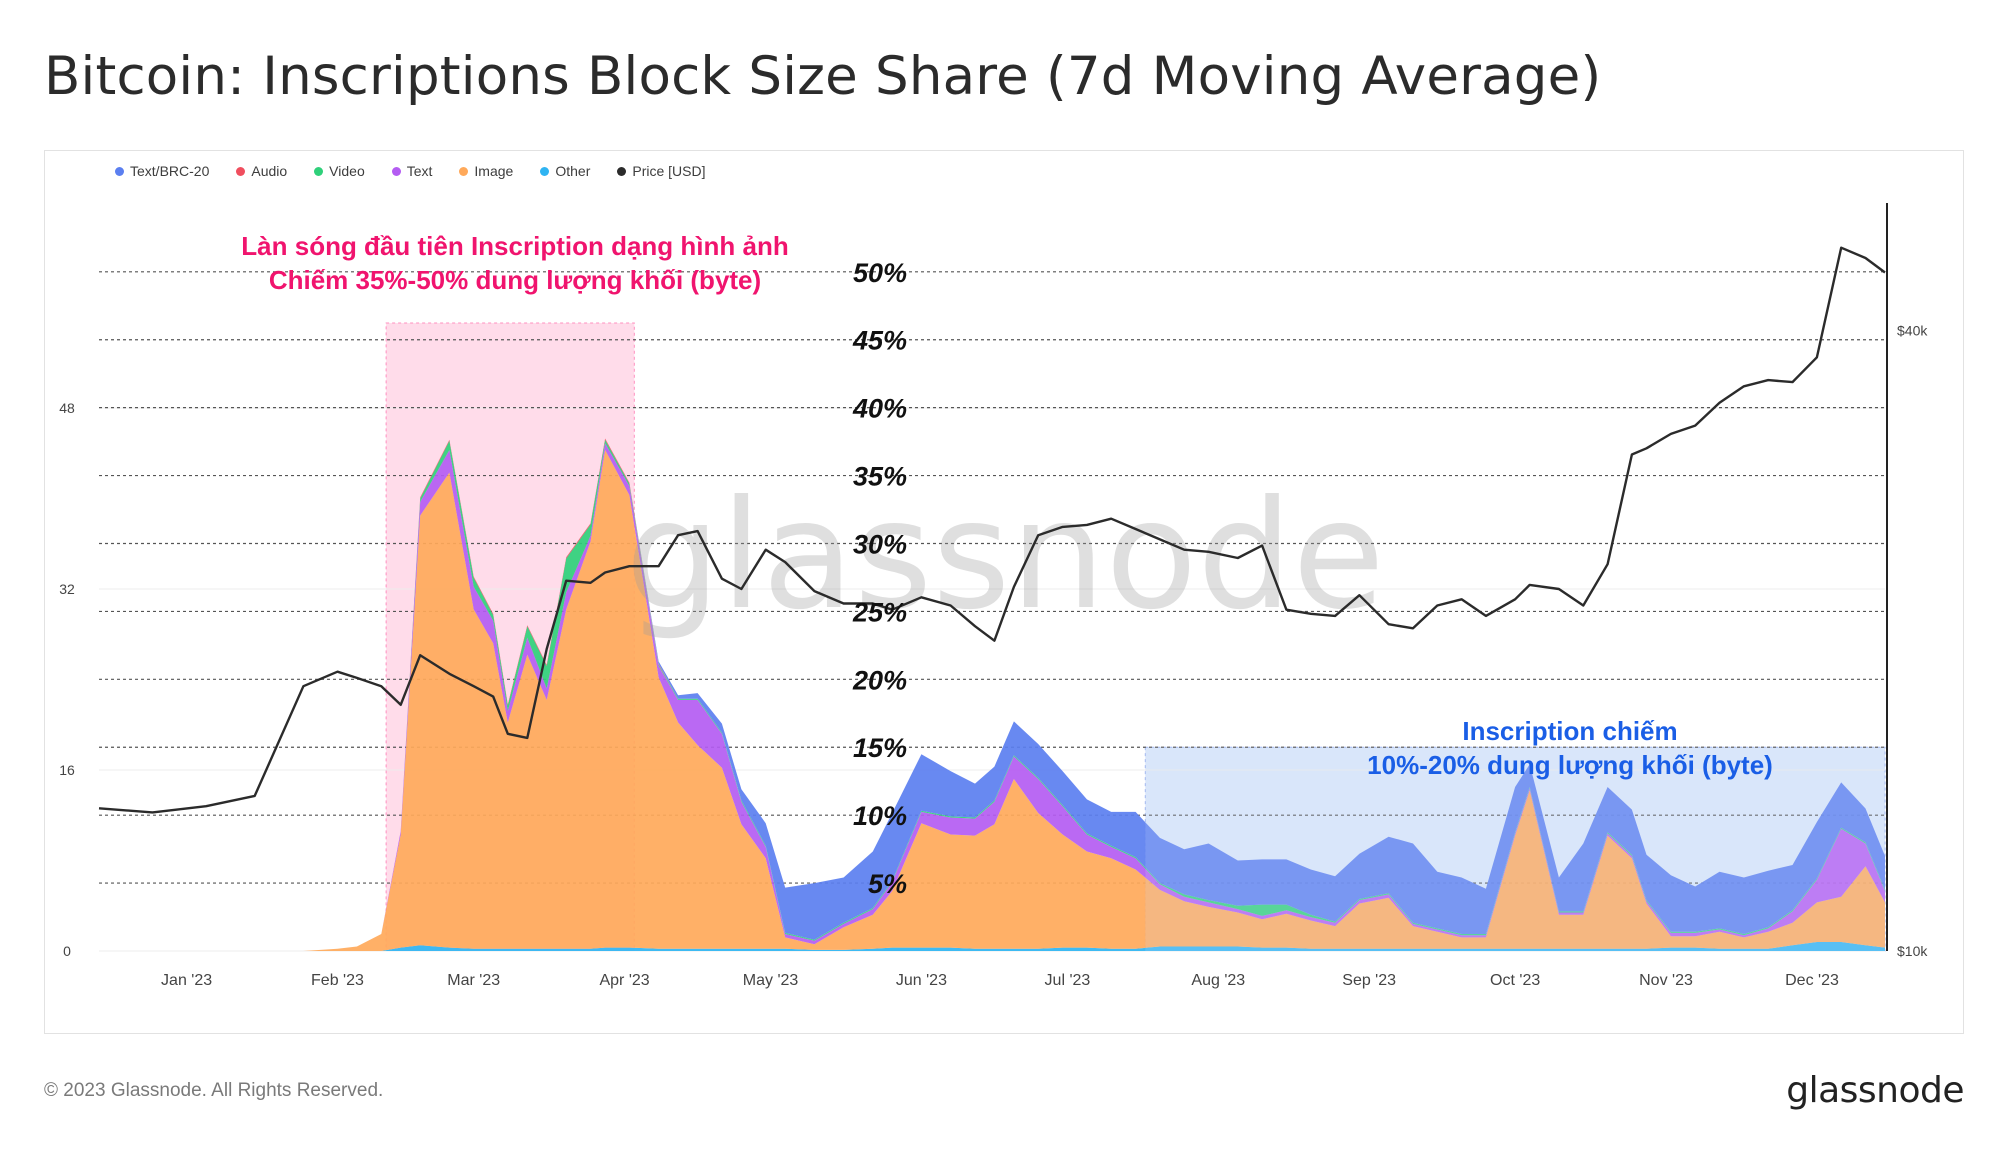 The image size is (2000, 1152). I want to click on legend-label: Audio, so click(269, 171).